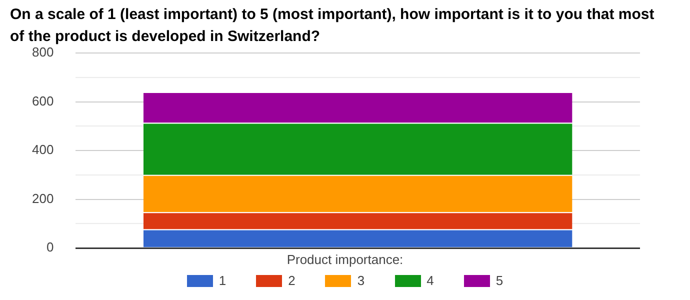 Image resolution: width=690 pixels, height=300 pixels. I want to click on legend-label: 4, so click(430, 280).